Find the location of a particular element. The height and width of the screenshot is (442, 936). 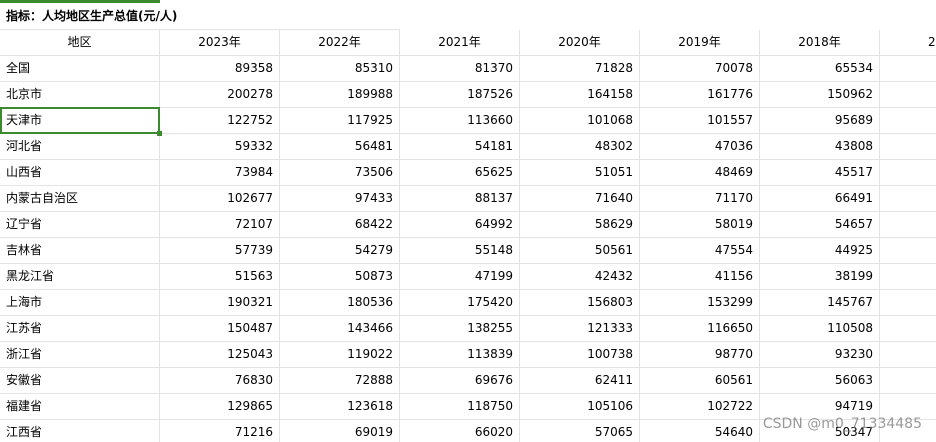

value-cell: 95689 is located at coordinates (820, 121).